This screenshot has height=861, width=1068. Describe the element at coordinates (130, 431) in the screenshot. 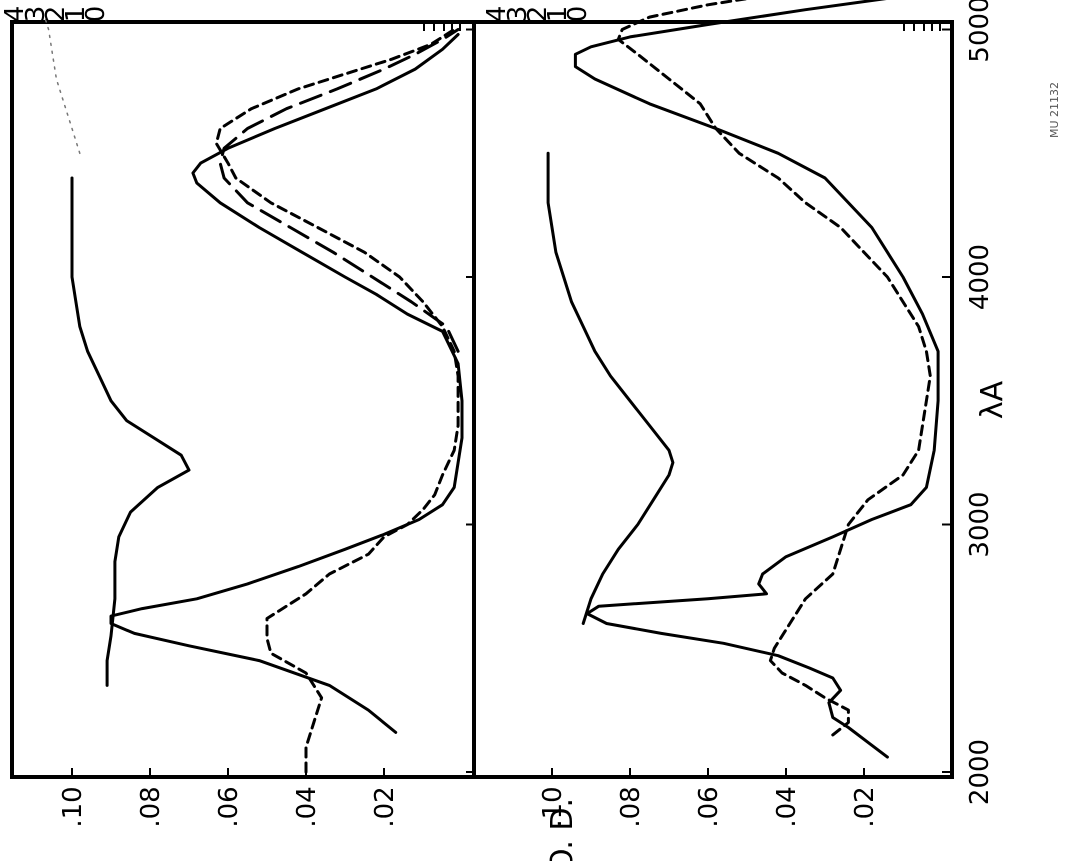

I see `top-series-line-4-solid` at that location.